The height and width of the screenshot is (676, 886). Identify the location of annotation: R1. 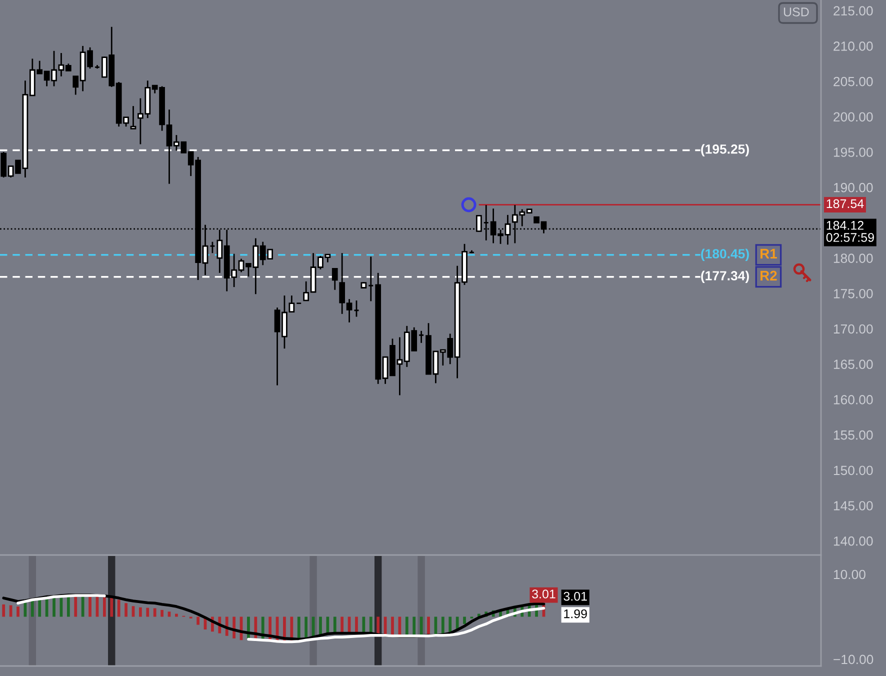
(768, 253).